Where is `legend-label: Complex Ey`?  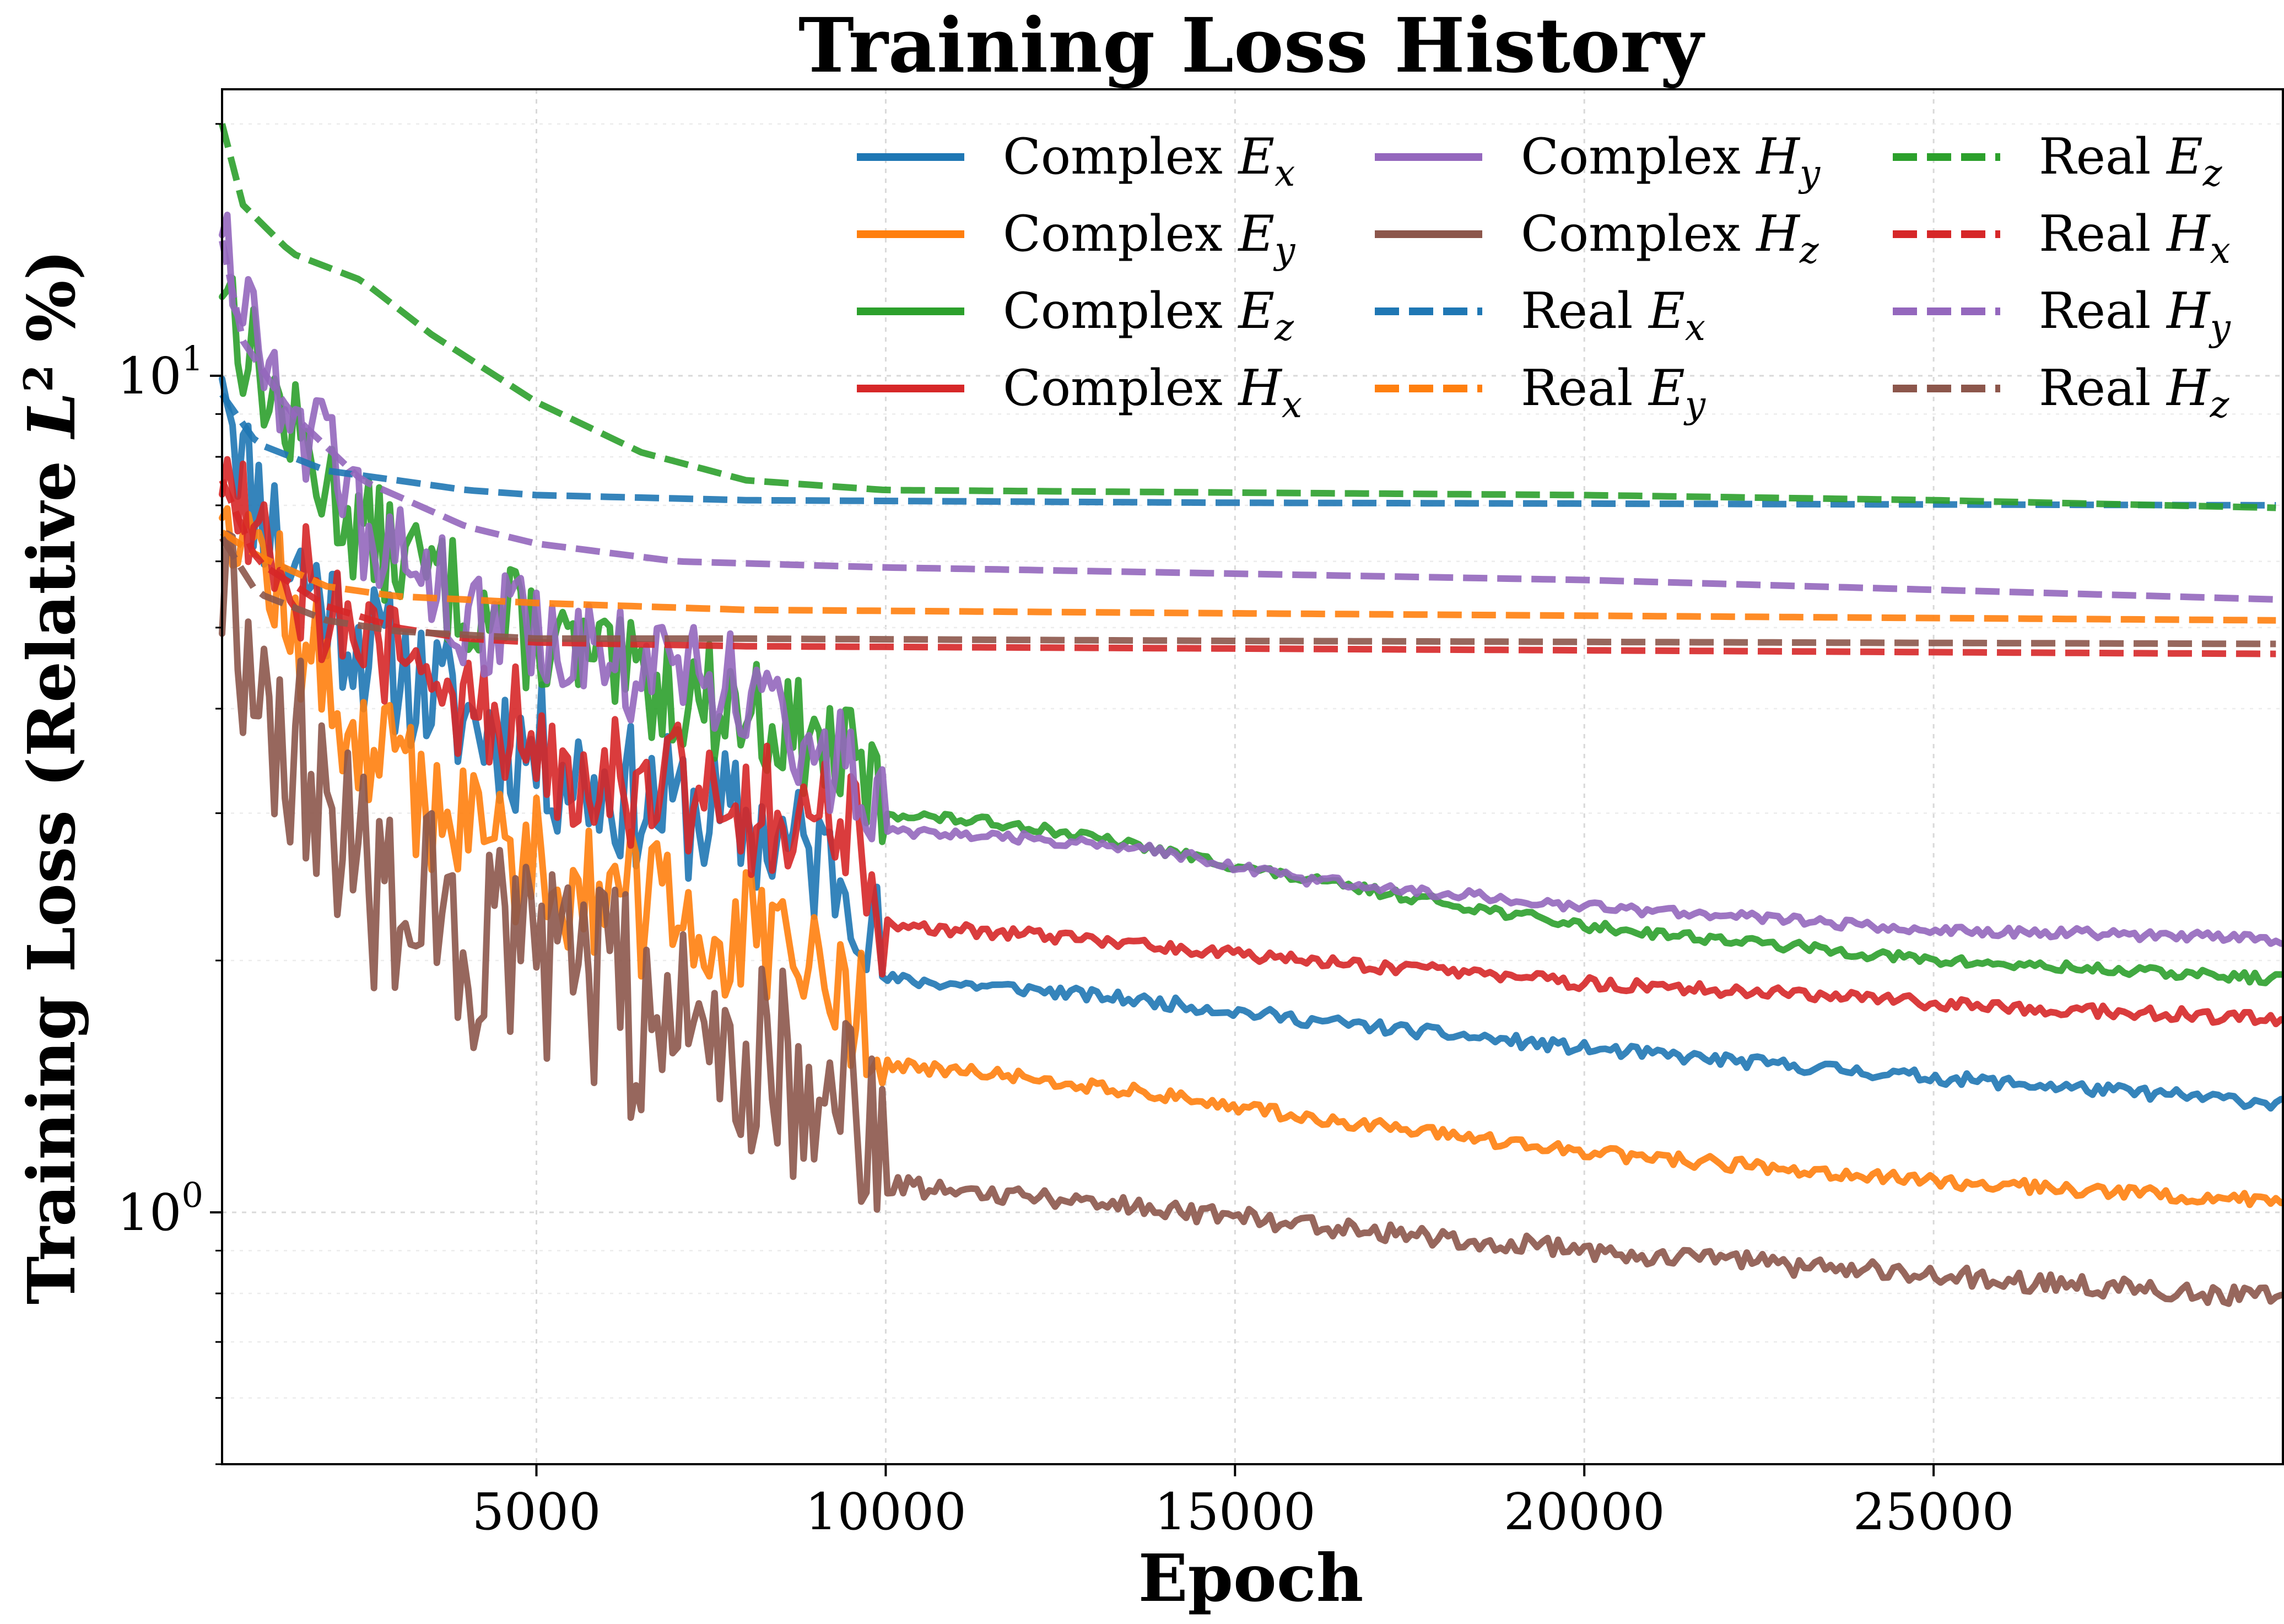
legend-label: Complex Ey is located at coordinates (1149, 238).